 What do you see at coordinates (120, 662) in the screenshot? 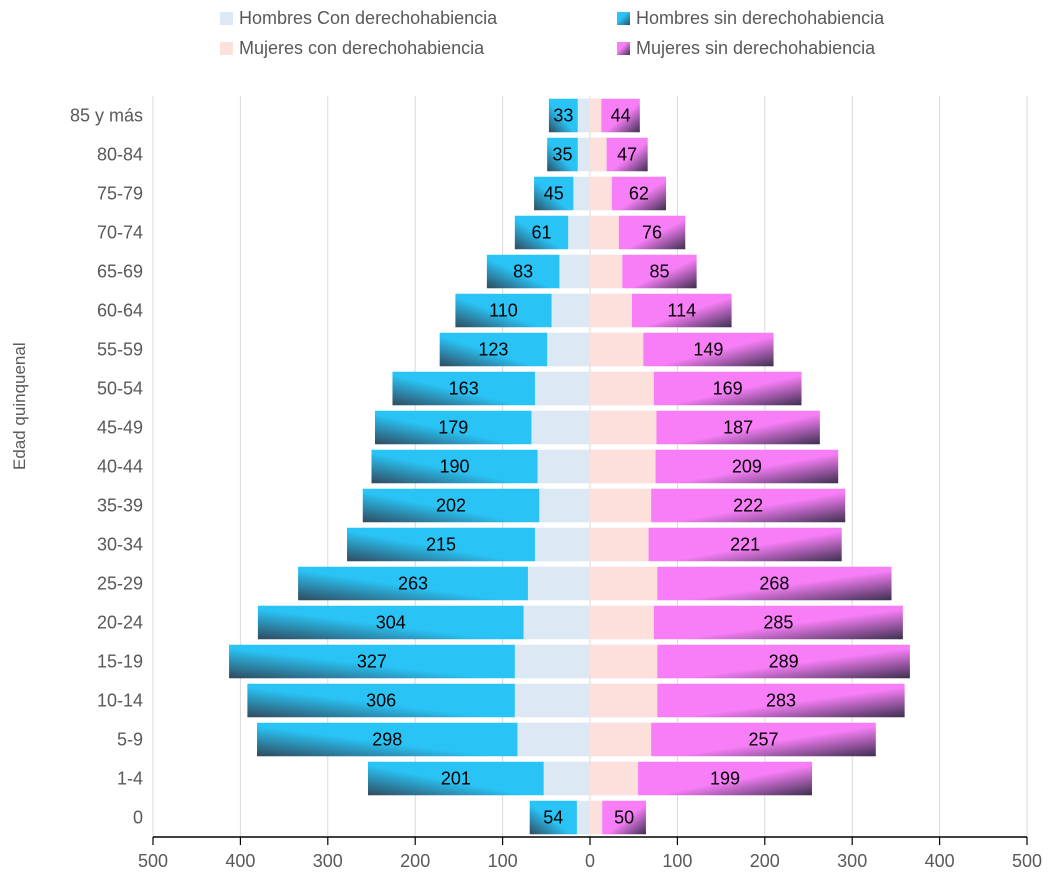
I see `y-tick-label: 15-19` at bounding box center [120, 662].